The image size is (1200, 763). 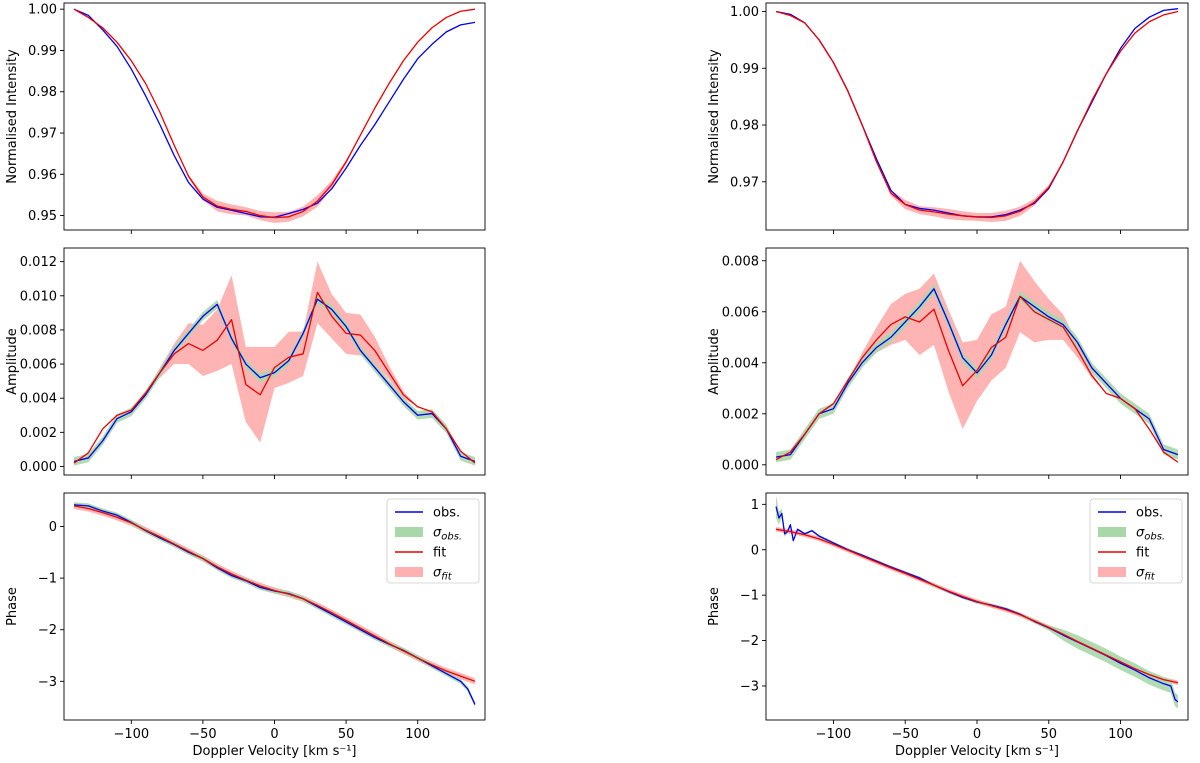 I want to click on panel-right-intensity: 0.97 0.98 0.99 1.00 Normalised Intensity, so click(x=948, y=118).